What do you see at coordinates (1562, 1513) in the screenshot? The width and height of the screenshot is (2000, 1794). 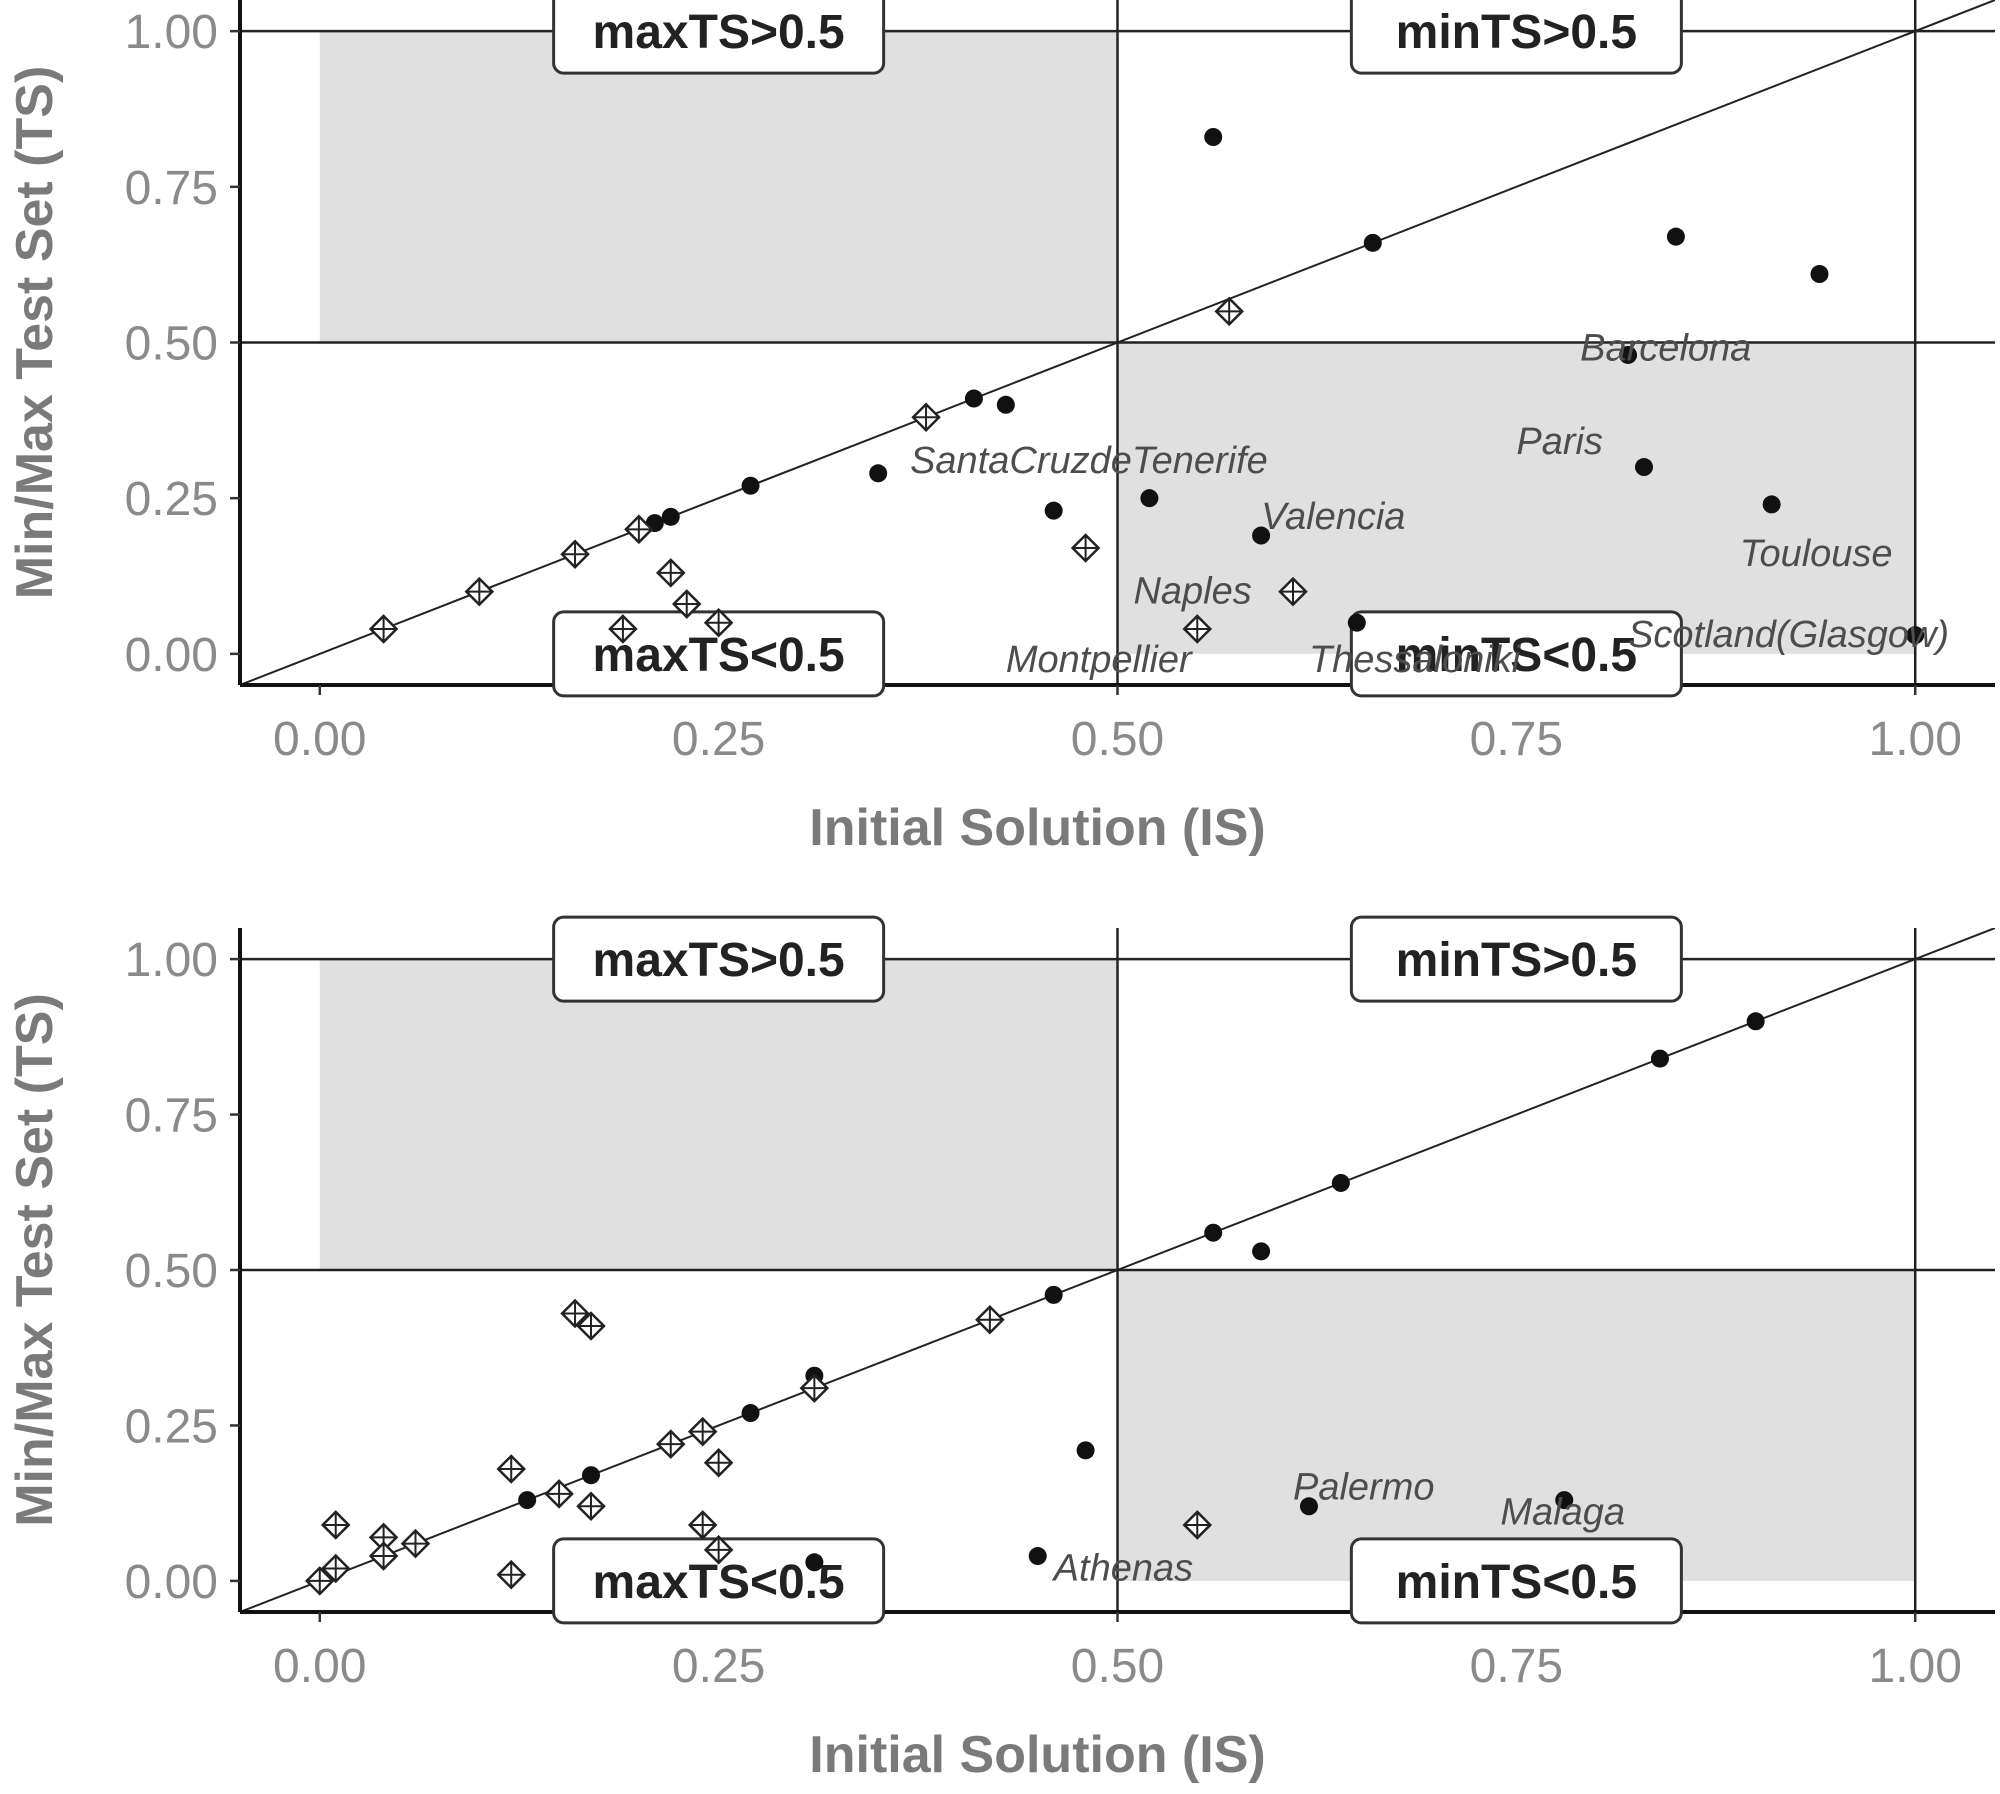 I see `city-label: Malaga` at bounding box center [1562, 1513].